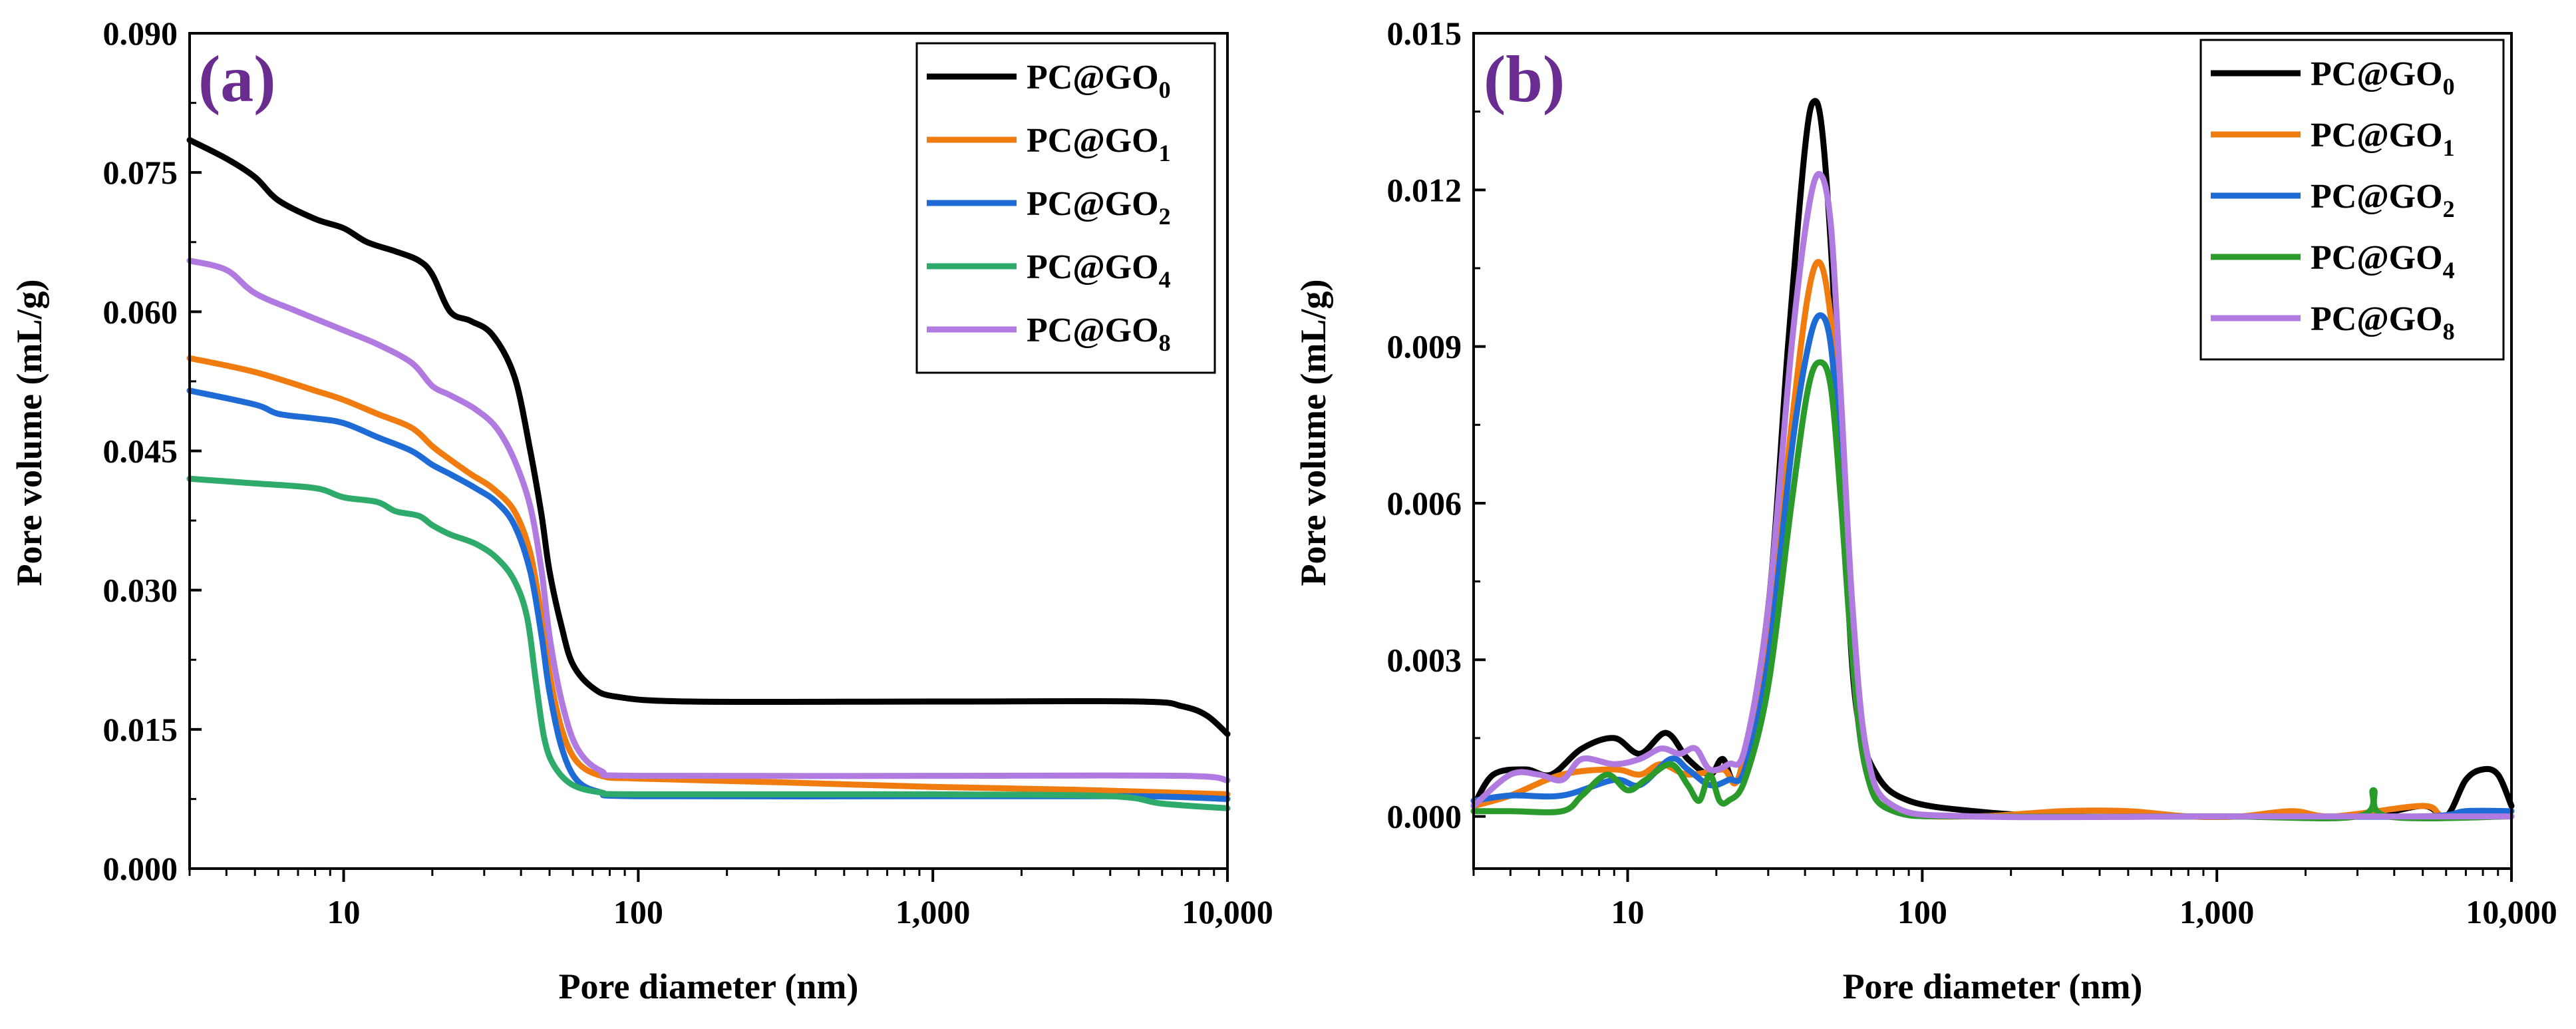  I want to click on panel-a-y-axis-title: Pore volume (mL/g), so click(29, 433).